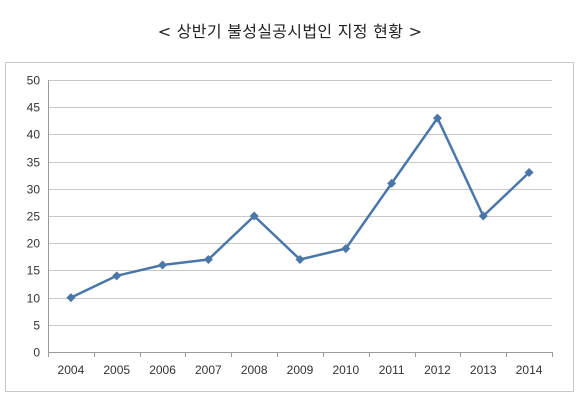 The width and height of the screenshot is (580, 400). What do you see at coordinates (36, 353) in the screenshot?
I see `y-tick-label: 0` at bounding box center [36, 353].